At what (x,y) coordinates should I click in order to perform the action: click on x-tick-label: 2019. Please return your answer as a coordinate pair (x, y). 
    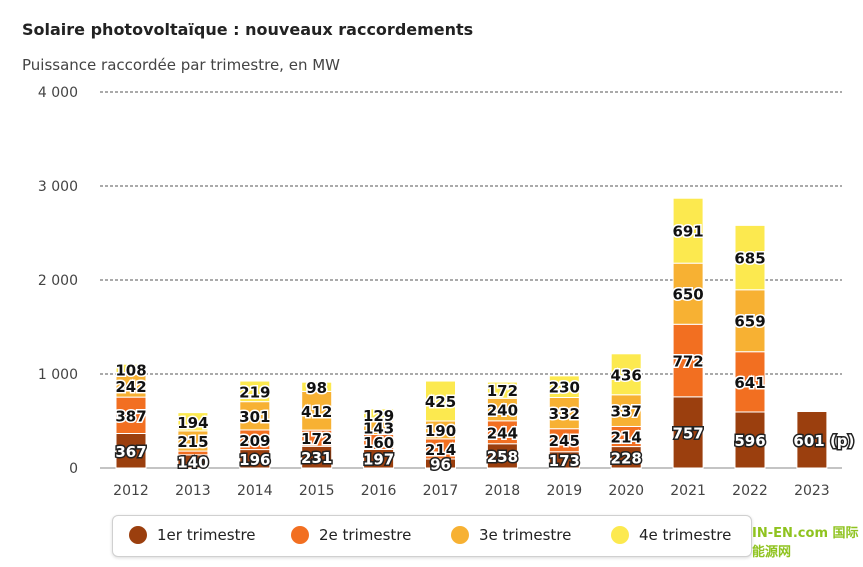
    Looking at the image, I should click on (564, 491).